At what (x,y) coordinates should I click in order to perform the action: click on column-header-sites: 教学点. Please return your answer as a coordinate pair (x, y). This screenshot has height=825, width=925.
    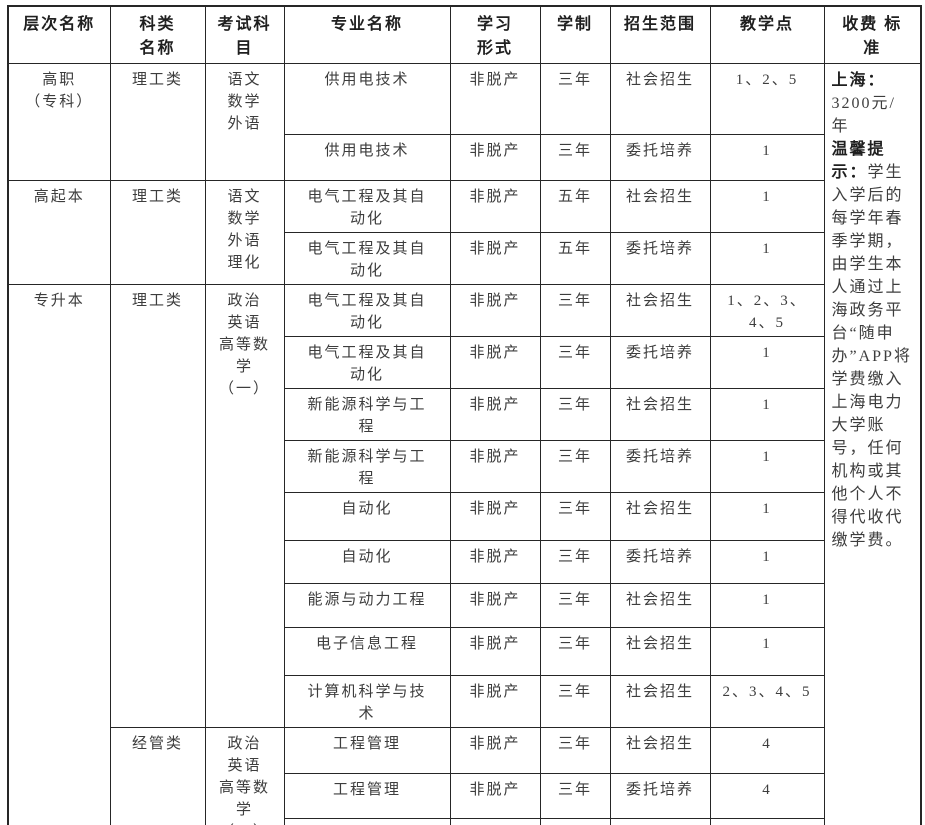
    Looking at the image, I should click on (767, 34).